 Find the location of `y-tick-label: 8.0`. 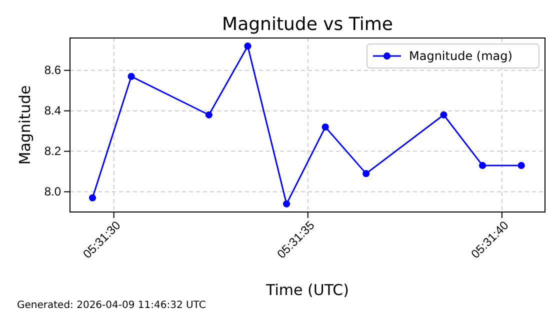

y-tick-label: 8.0 is located at coordinates (53, 191).